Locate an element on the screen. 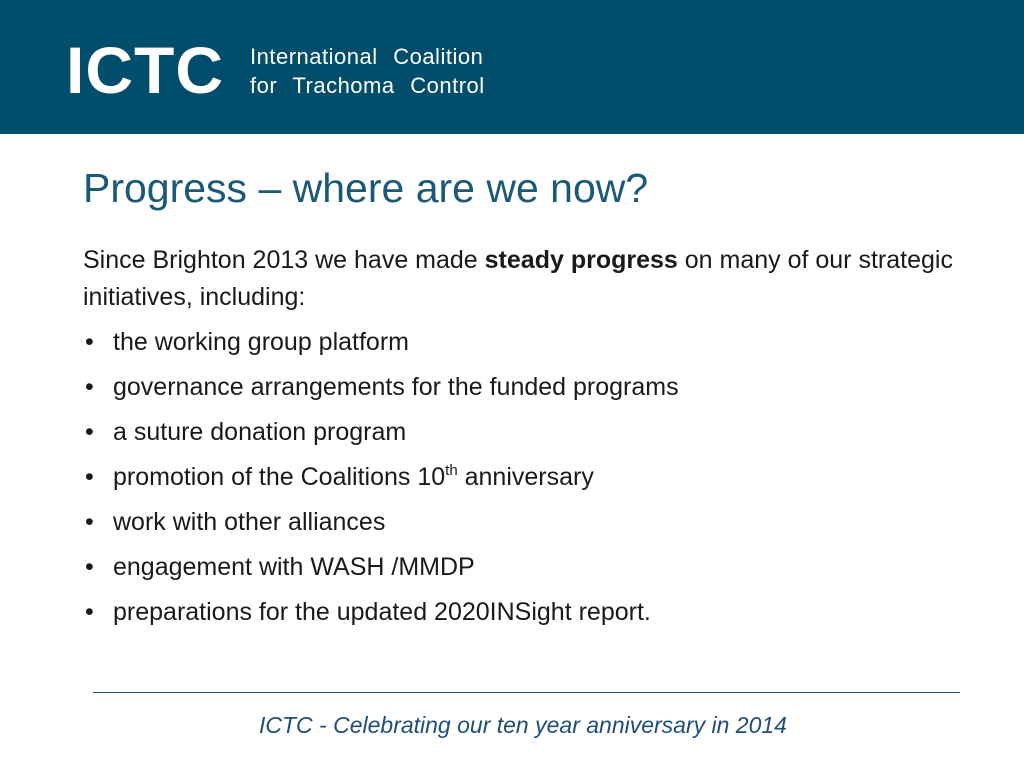 The width and height of the screenshot is (1024, 768). bullet-text: work with other alliances is located at coordinates (249, 522).